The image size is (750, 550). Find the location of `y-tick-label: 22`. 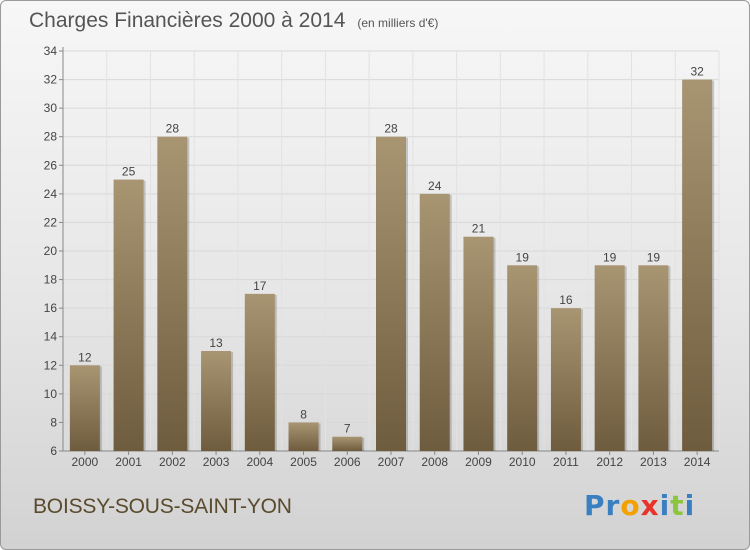

y-tick-label: 22 is located at coordinates (51, 222).